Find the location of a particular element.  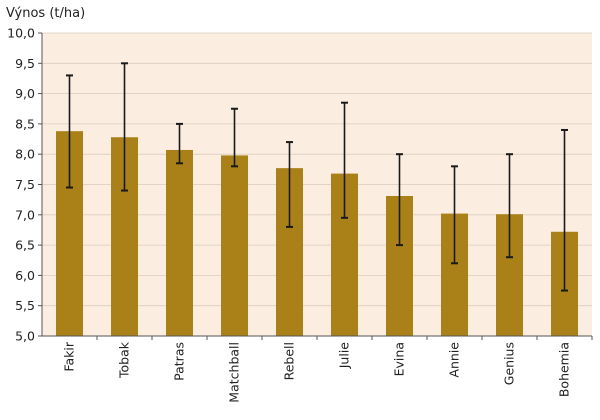

x-tick-label-patras: Patras is located at coordinates (179, 361).